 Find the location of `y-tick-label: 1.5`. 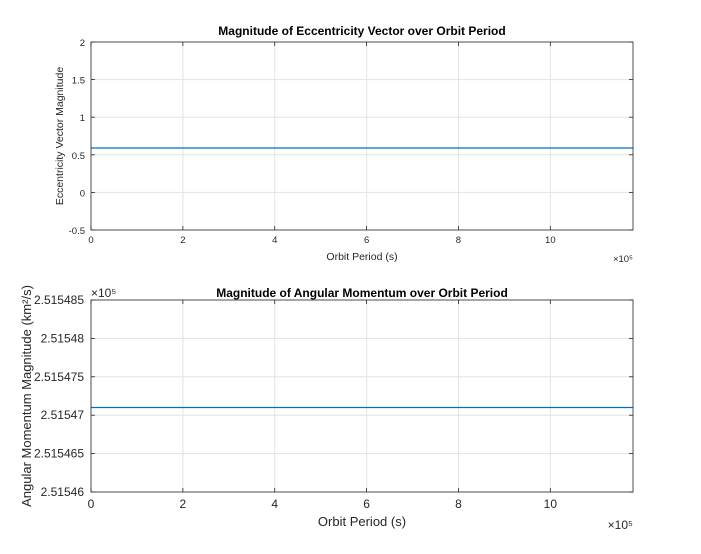

y-tick-label: 1.5 is located at coordinates (78, 81).